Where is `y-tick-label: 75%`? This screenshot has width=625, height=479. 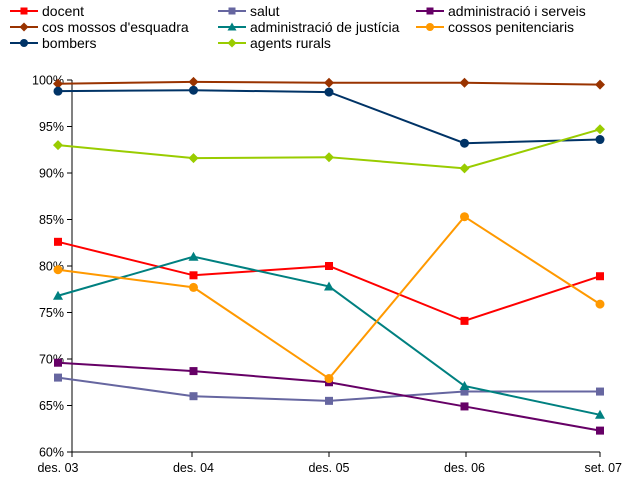
y-tick-label: 75% is located at coordinates (51, 313).